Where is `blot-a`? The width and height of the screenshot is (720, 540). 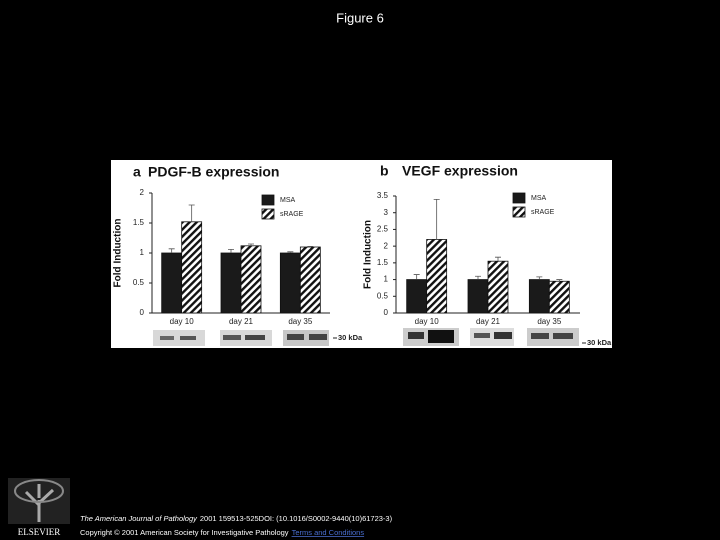
blot-a is located at coordinates (241, 338).